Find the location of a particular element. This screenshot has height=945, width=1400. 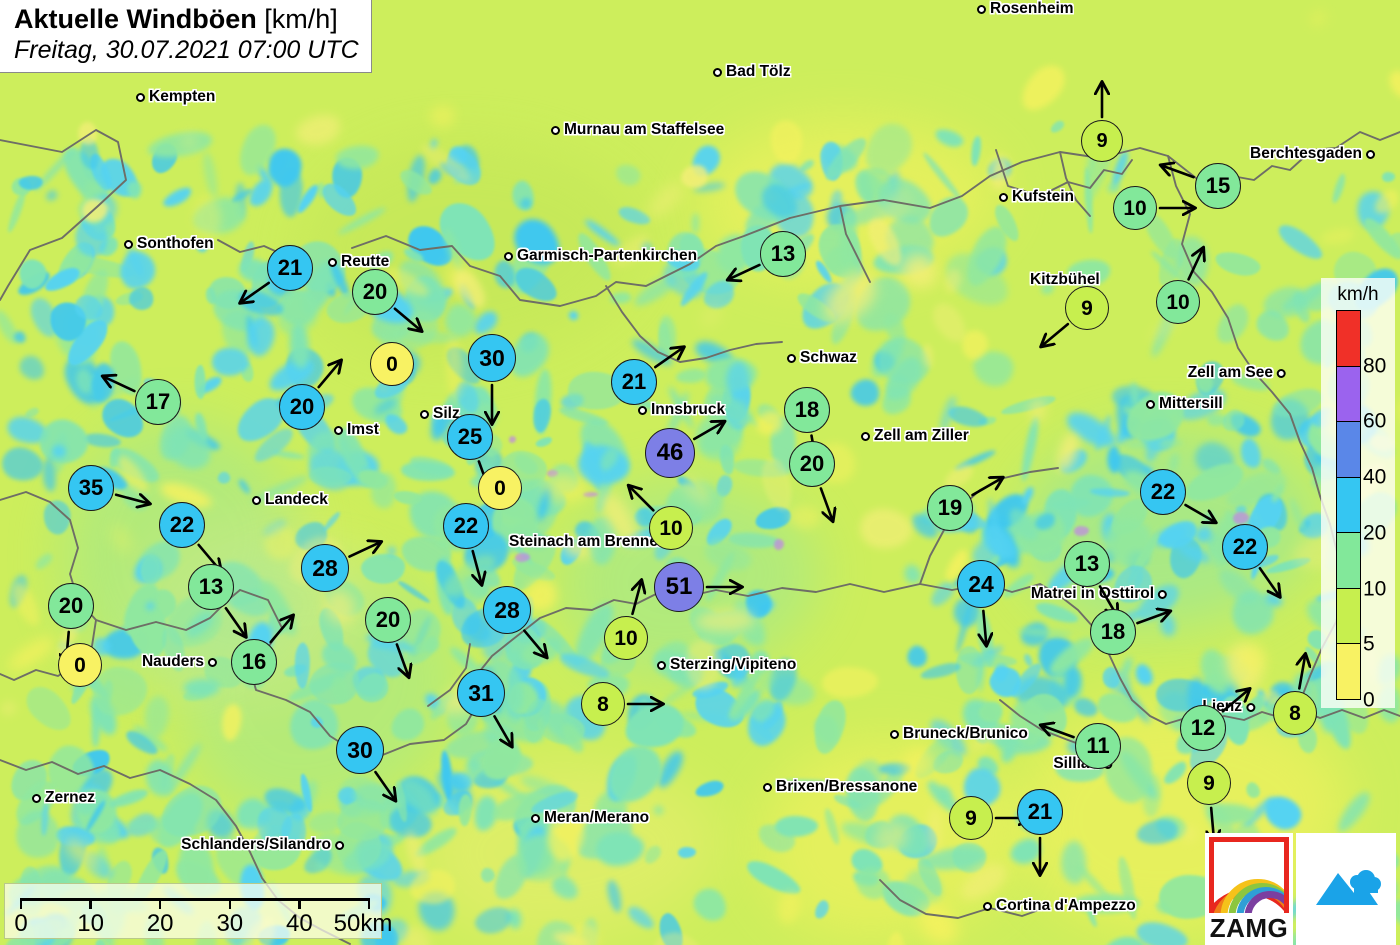

city-marker: Rosenheim is located at coordinates (1025, 9).